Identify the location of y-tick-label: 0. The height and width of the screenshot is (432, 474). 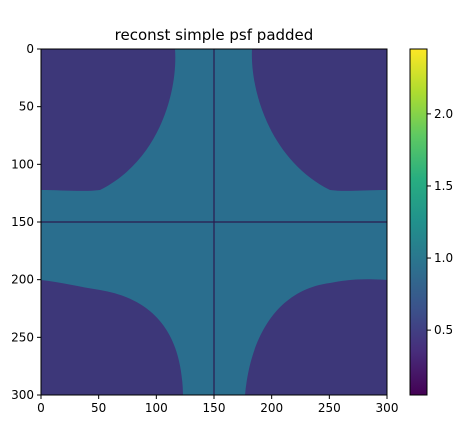
(30, 49).